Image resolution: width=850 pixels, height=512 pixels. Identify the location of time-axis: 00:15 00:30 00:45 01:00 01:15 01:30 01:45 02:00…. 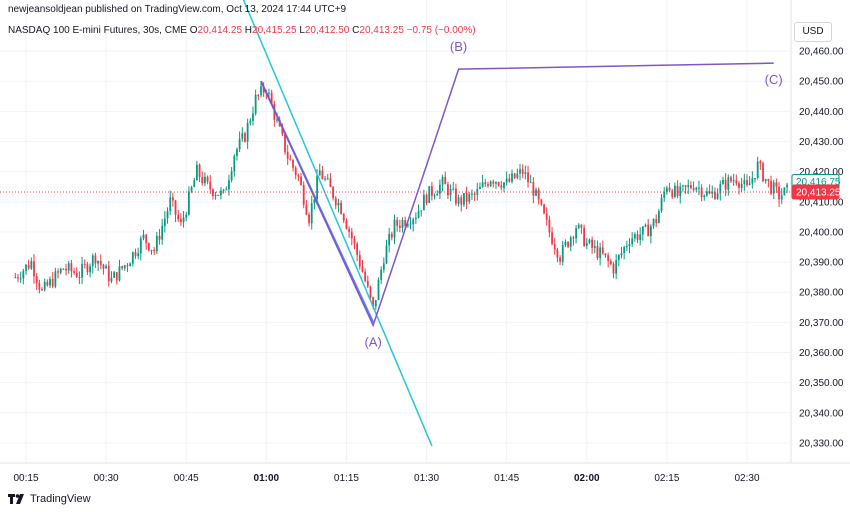
(425, 473).